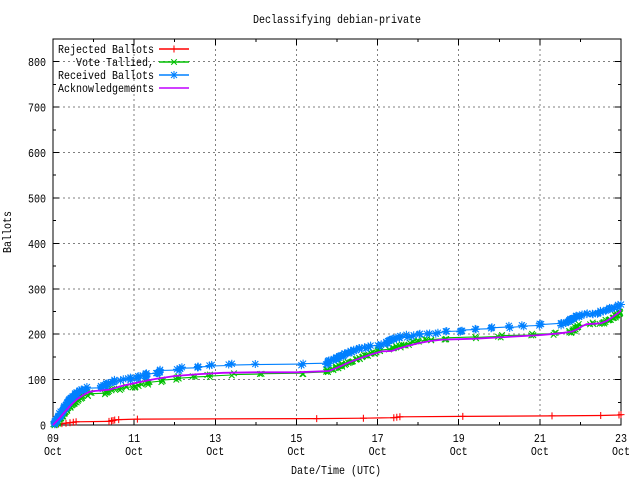 The width and height of the screenshot is (640, 485). I want to click on svg-text: 11, so click(134, 439).